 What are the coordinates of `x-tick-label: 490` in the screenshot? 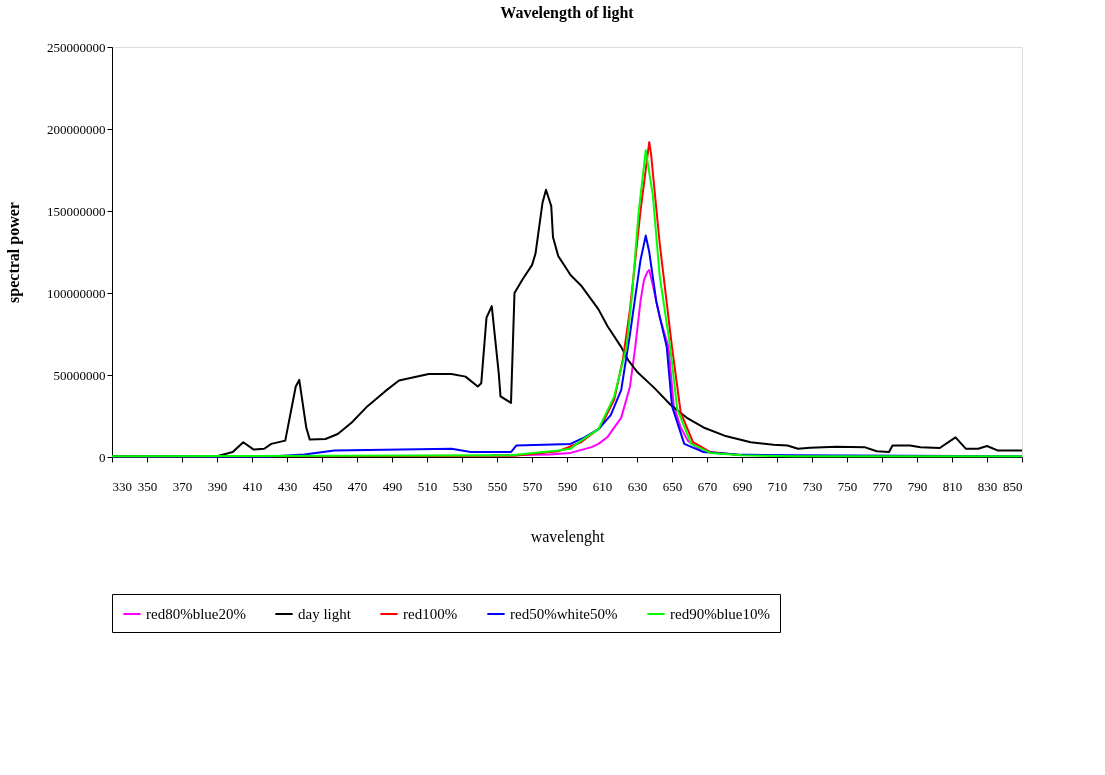 It's located at (392, 486).